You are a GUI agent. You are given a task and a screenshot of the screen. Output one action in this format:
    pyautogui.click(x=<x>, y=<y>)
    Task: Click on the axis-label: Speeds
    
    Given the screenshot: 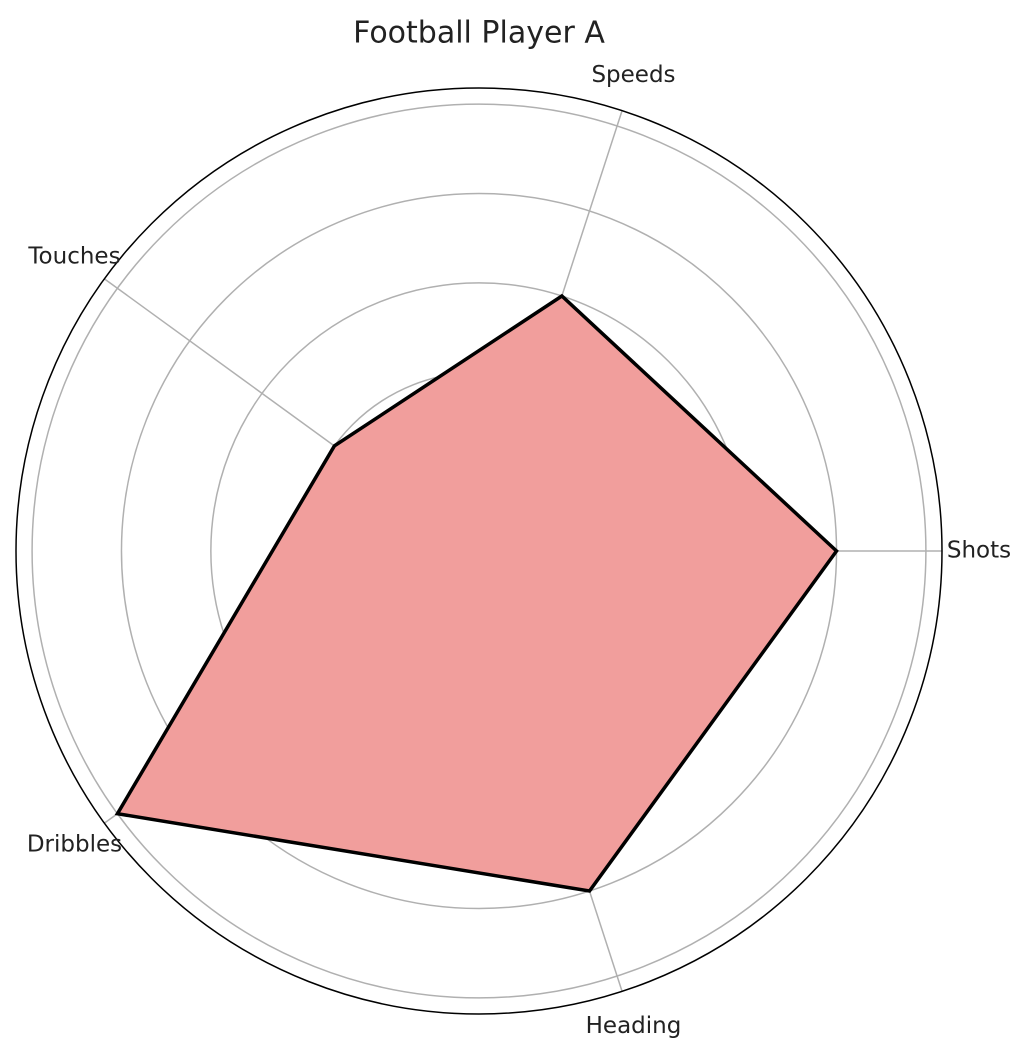 What is the action you would take?
    pyautogui.click(x=633, y=75)
    